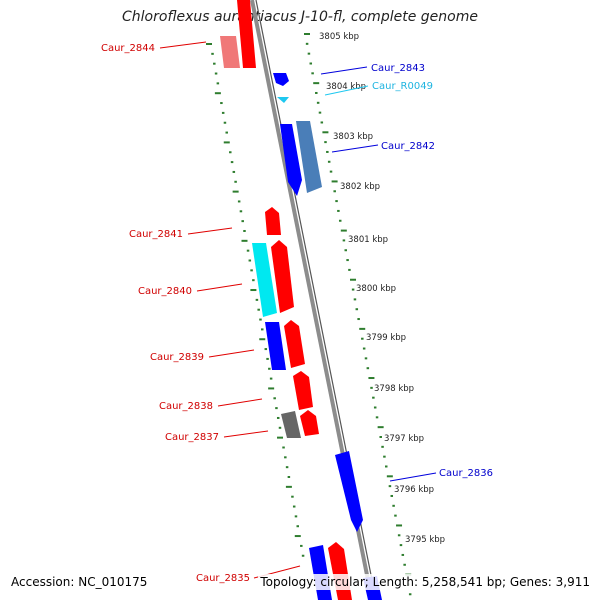 The height and width of the screenshot is (600, 600). What do you see at coordinates (177, 357) in the screenshot?
I see `label-caur-2839: Caur_2839` at bounding box center [177, 357].